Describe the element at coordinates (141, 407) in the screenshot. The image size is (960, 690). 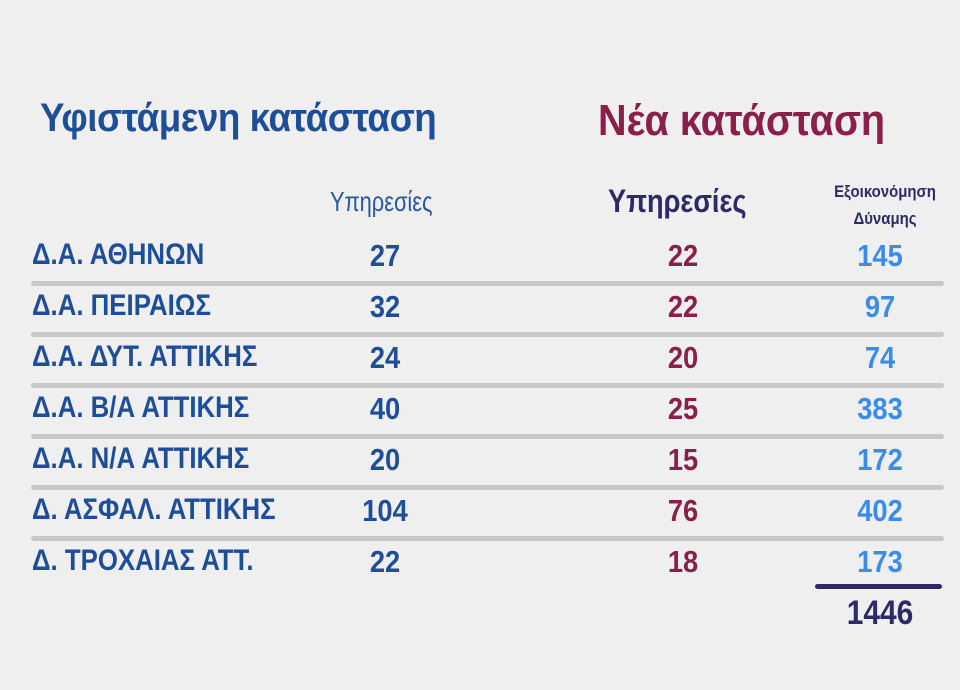
I see `row-label: Δ.Α. Β/Α ΑΤΤΙΚΗΣ` at that location.